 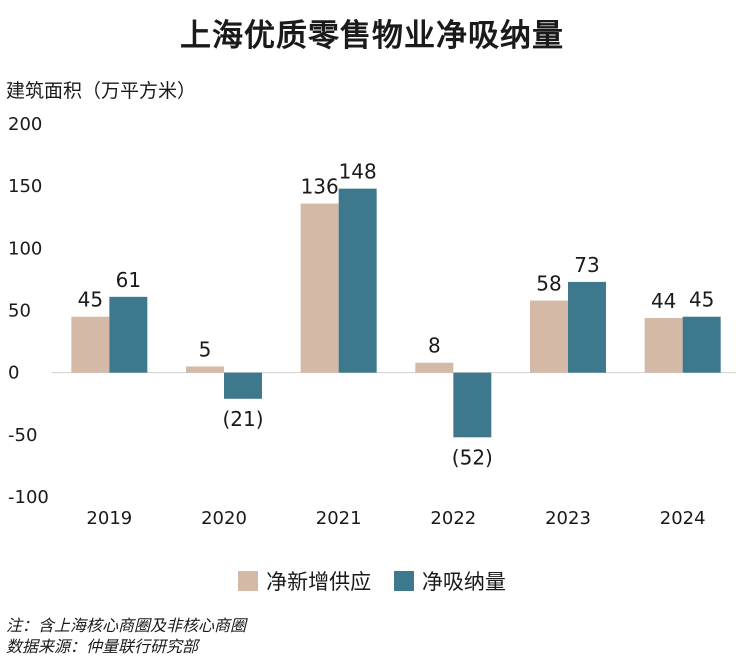 I want to click on legend-swatch-supply, so click(x=248, y=581).